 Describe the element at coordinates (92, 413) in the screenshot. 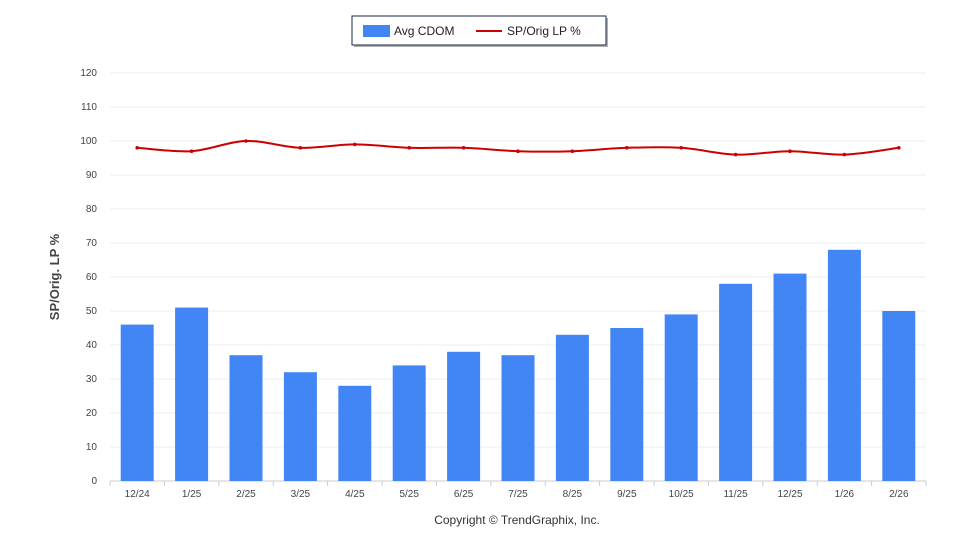

I see `y-tick-label: 20` at that location.